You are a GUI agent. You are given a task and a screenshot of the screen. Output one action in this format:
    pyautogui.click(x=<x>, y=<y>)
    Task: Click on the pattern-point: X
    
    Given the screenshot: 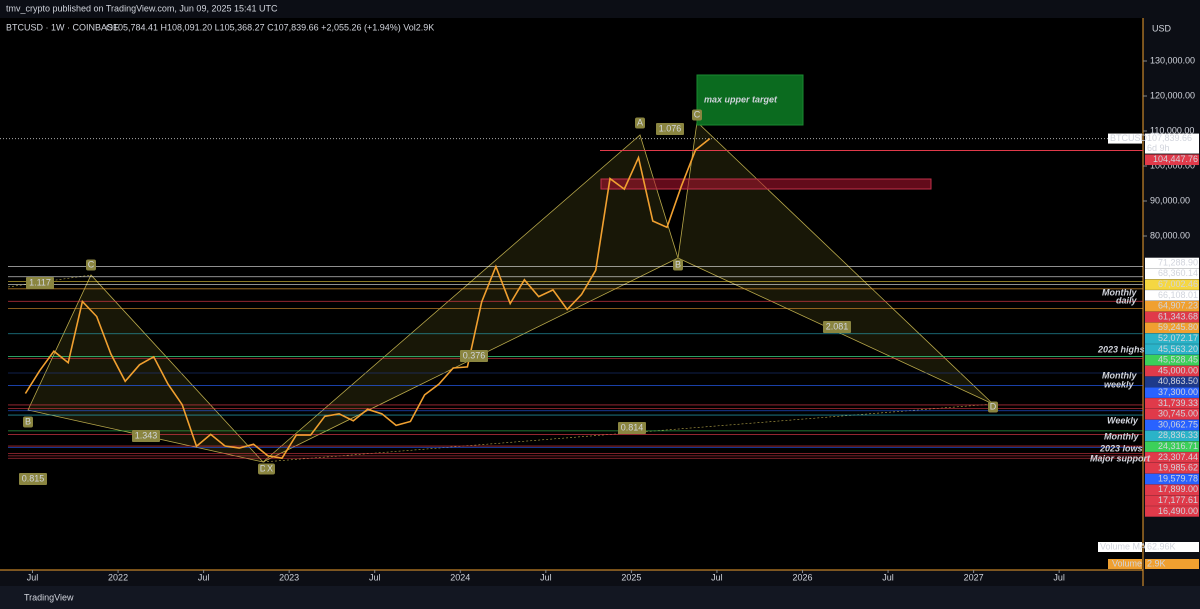 What is the action you would take?
    pyautogui.click(x=270, y=468)
    